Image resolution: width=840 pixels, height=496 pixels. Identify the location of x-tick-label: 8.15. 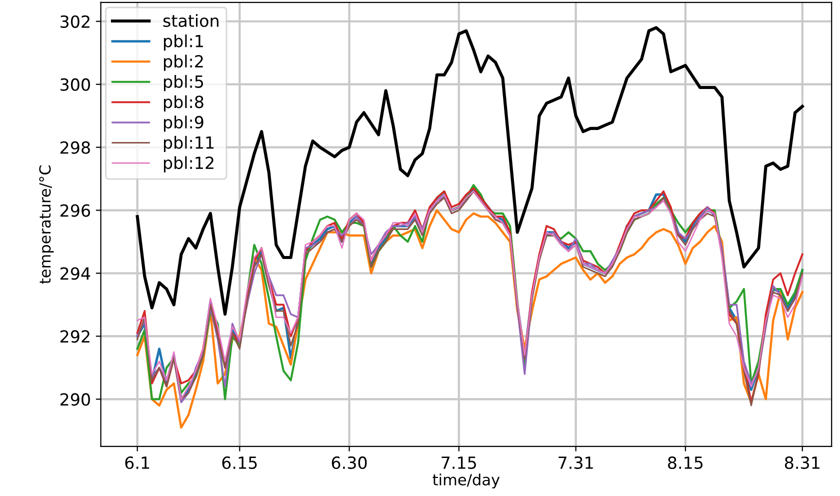
(685, 463).